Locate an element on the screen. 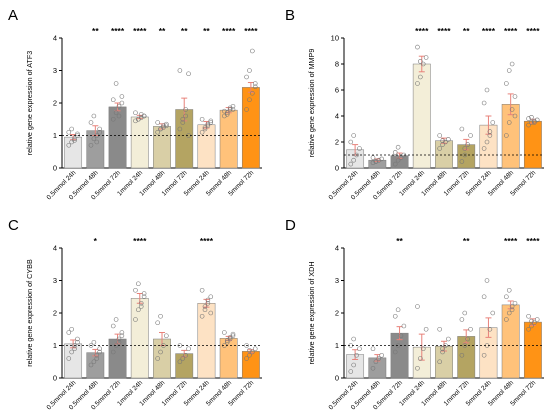 This screenshot has width=550, height=410. y-axis-label: relative gene expression of ATF3 is located at coordinates (29, 103).